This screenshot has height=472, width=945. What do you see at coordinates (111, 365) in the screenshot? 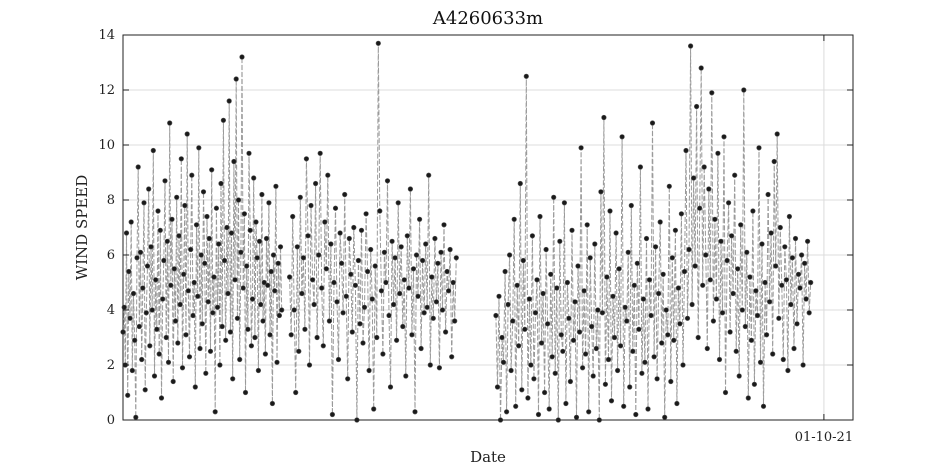
I see `y-tick-label: 2` at bounding box center [111, 365].